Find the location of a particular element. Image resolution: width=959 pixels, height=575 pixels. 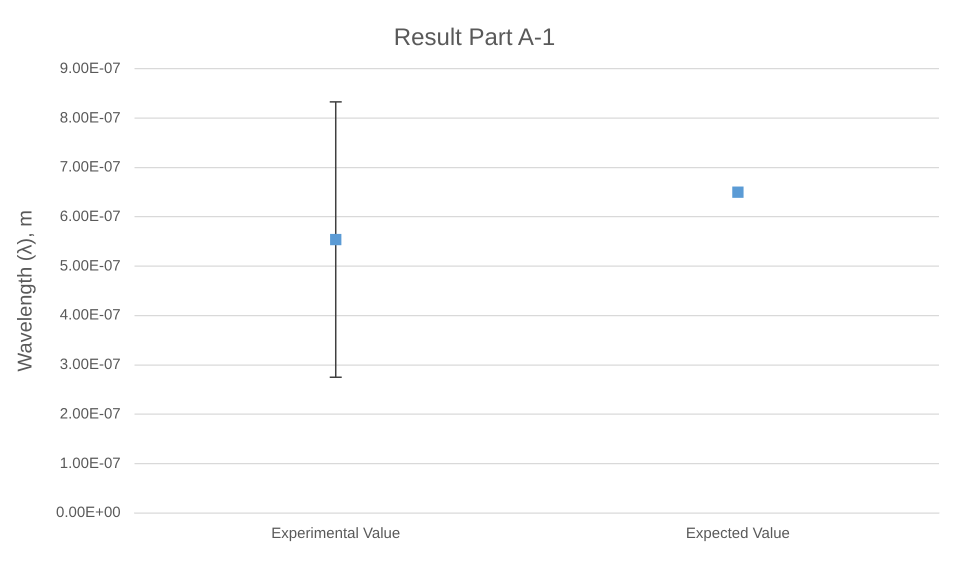

y-tick-label: 0.00E+00 is located at coordinates (88, 513).